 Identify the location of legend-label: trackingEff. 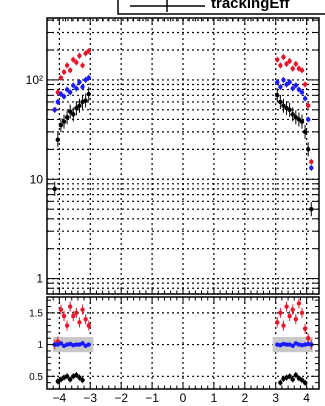
(250, 6).